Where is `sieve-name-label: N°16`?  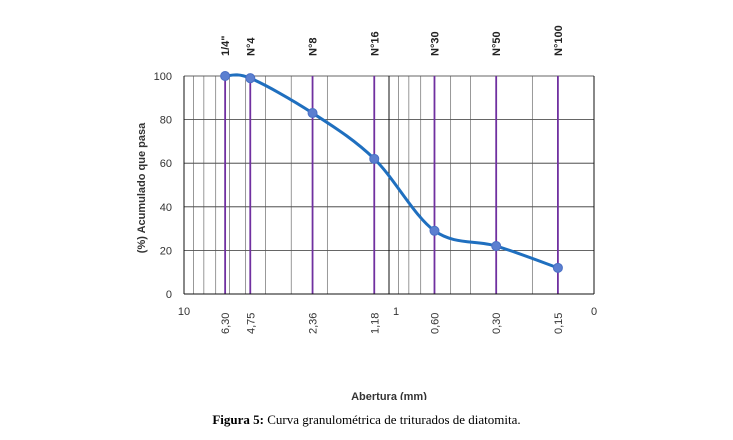 sieve-name-label: N°16 is located at coordinates (375, 43).